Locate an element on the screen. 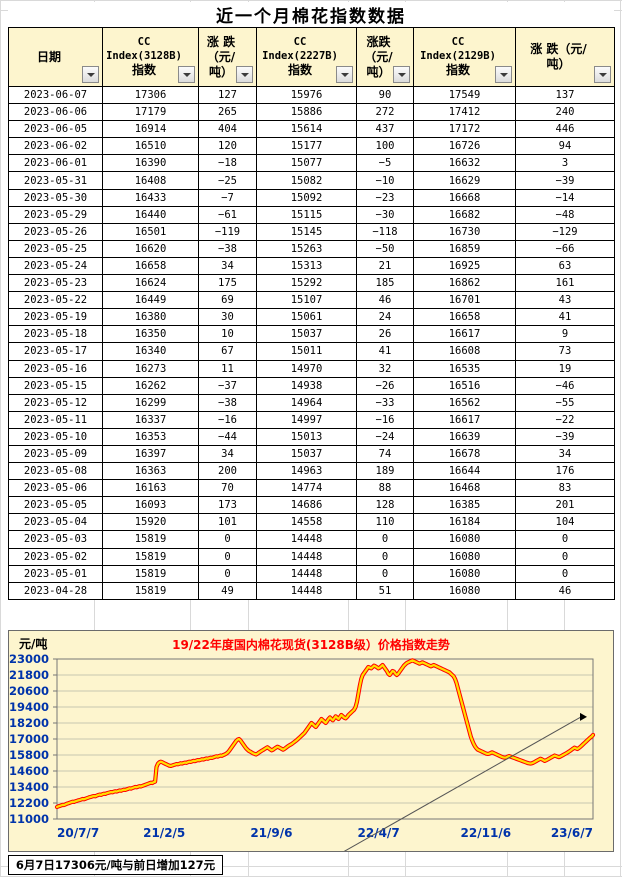 Image resolution: width=622 pixels, height=877 pixels. cell-chg2129: −39 is located at coordinates (565, 180).